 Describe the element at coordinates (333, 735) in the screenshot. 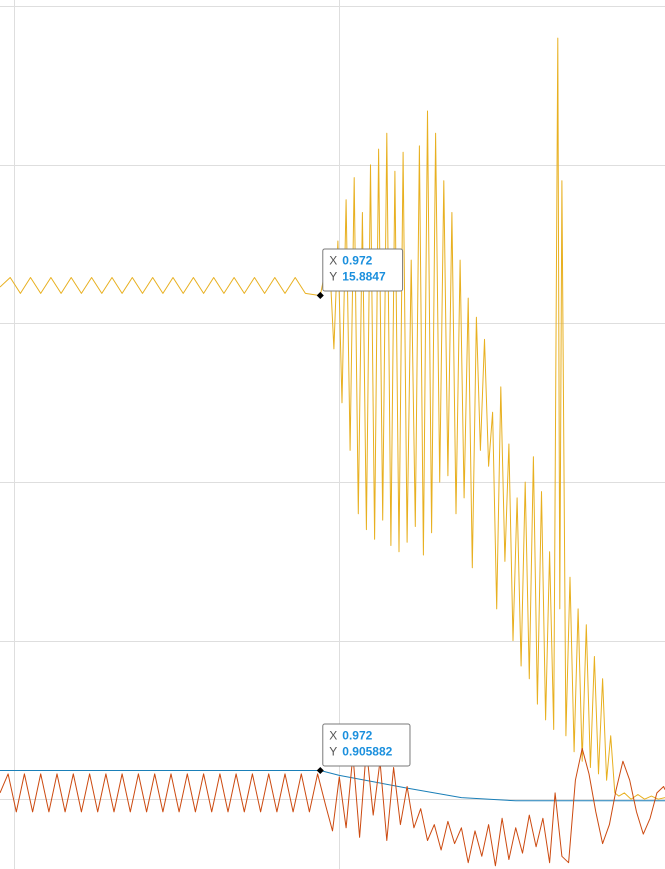

I see `tooltip-x-label-1: X` at that location.